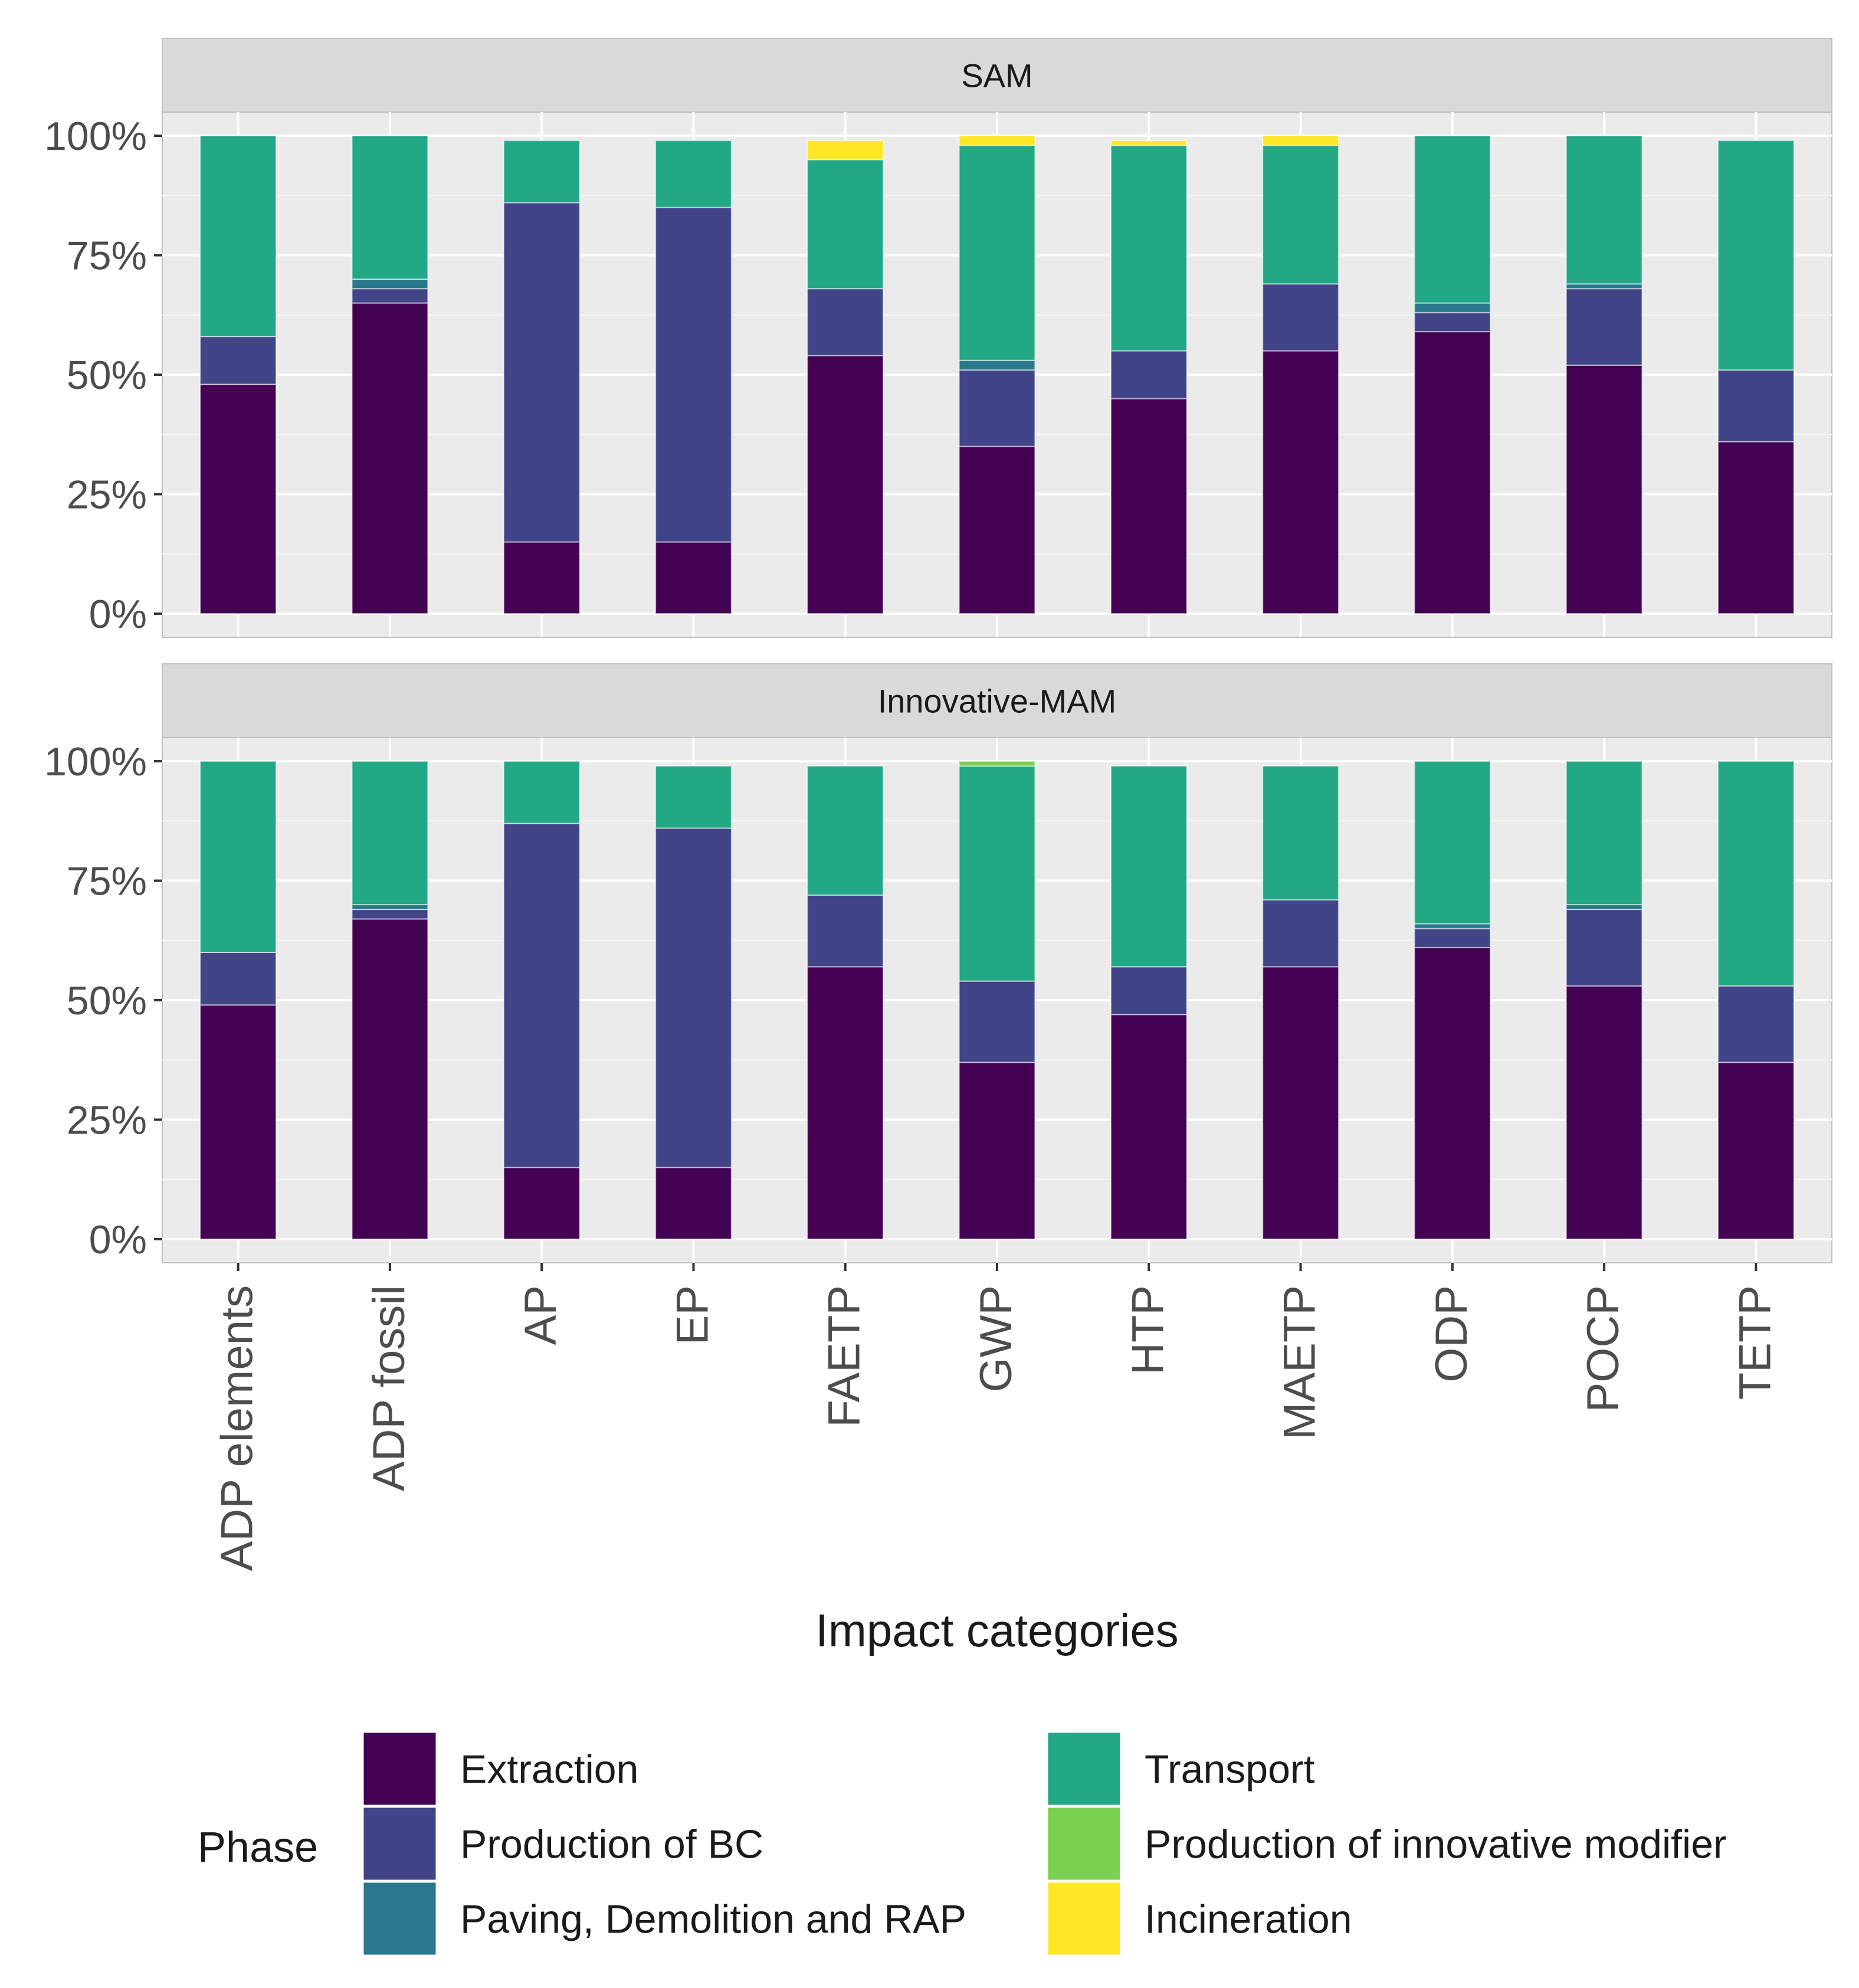 Image resolution: width=1859 pixels, height=1988 pixels. Describe the element at coordinates (1604, 210) in the screenshot. I see `bar-sam-pocp-transport` at that location.